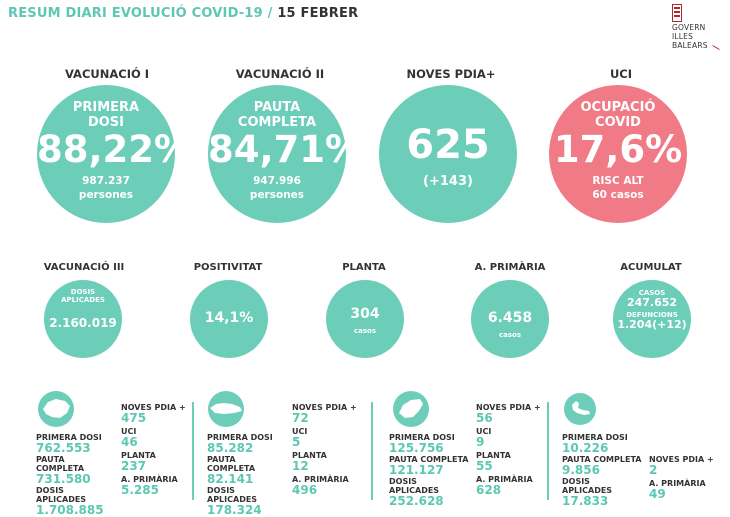  I want to click on caption-acumulat: ACUMULAT, so click(651, 267).